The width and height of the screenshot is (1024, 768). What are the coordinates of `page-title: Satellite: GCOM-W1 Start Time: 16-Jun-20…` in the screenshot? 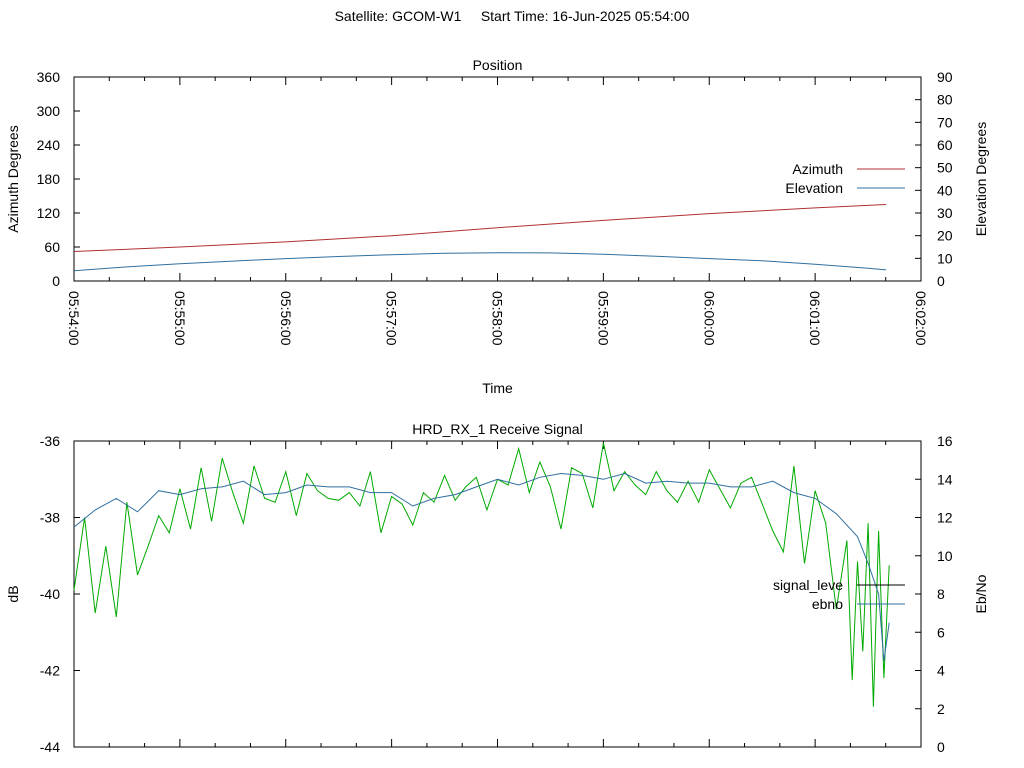 It's located at (512, 16).